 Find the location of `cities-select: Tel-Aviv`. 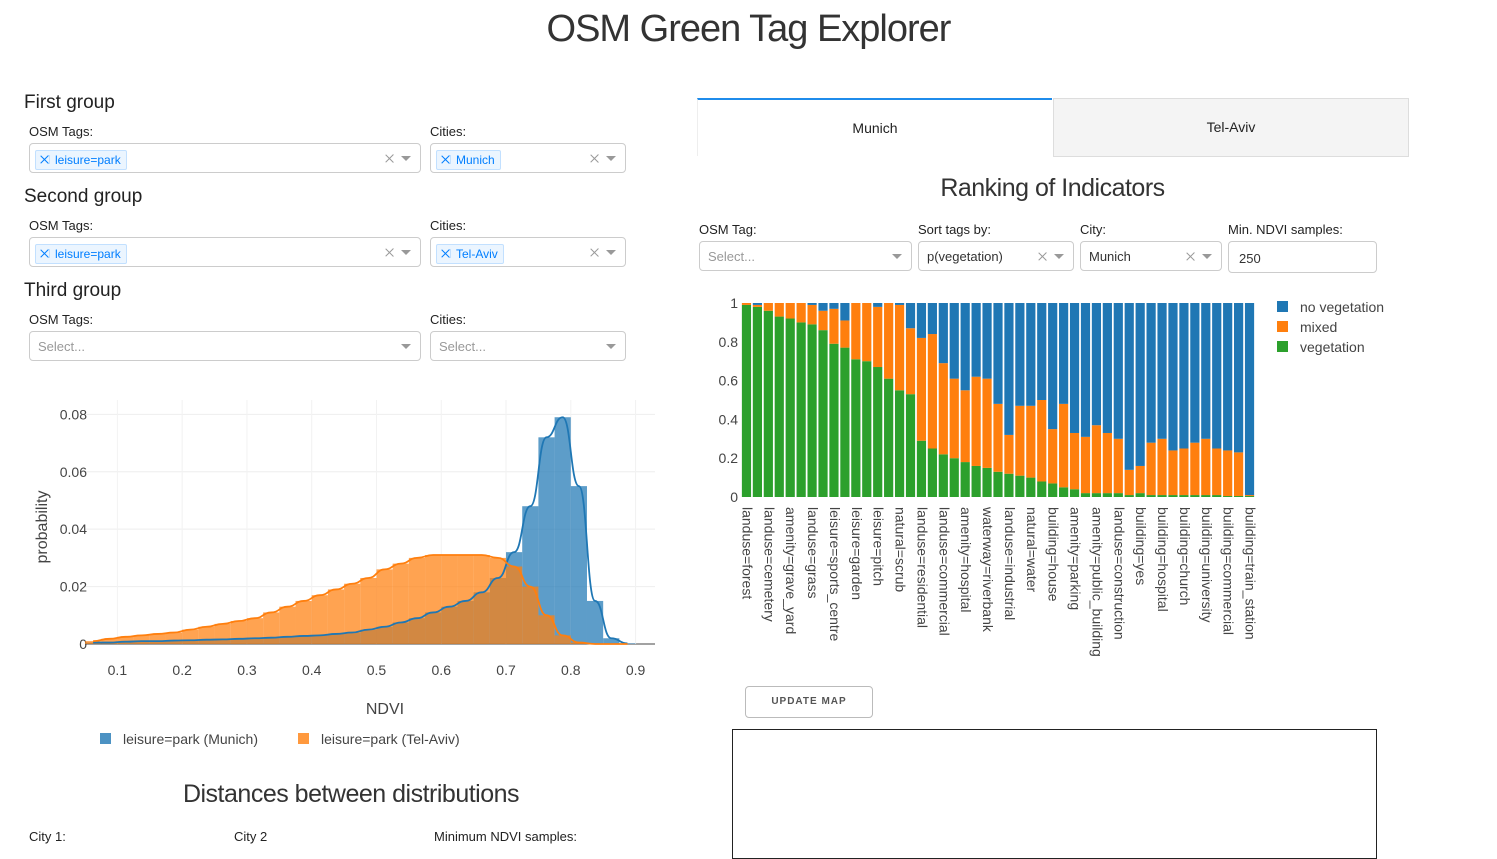

cities-select: Tel-Aviv is located at coordinates (528, 252).